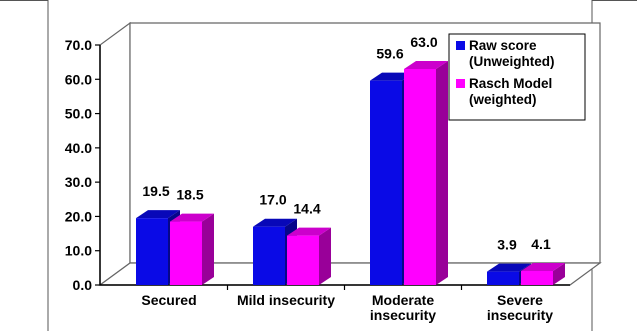 This screenshot has width=637, height=331. I want to click on data-label: 4.1, so click(541, 244).